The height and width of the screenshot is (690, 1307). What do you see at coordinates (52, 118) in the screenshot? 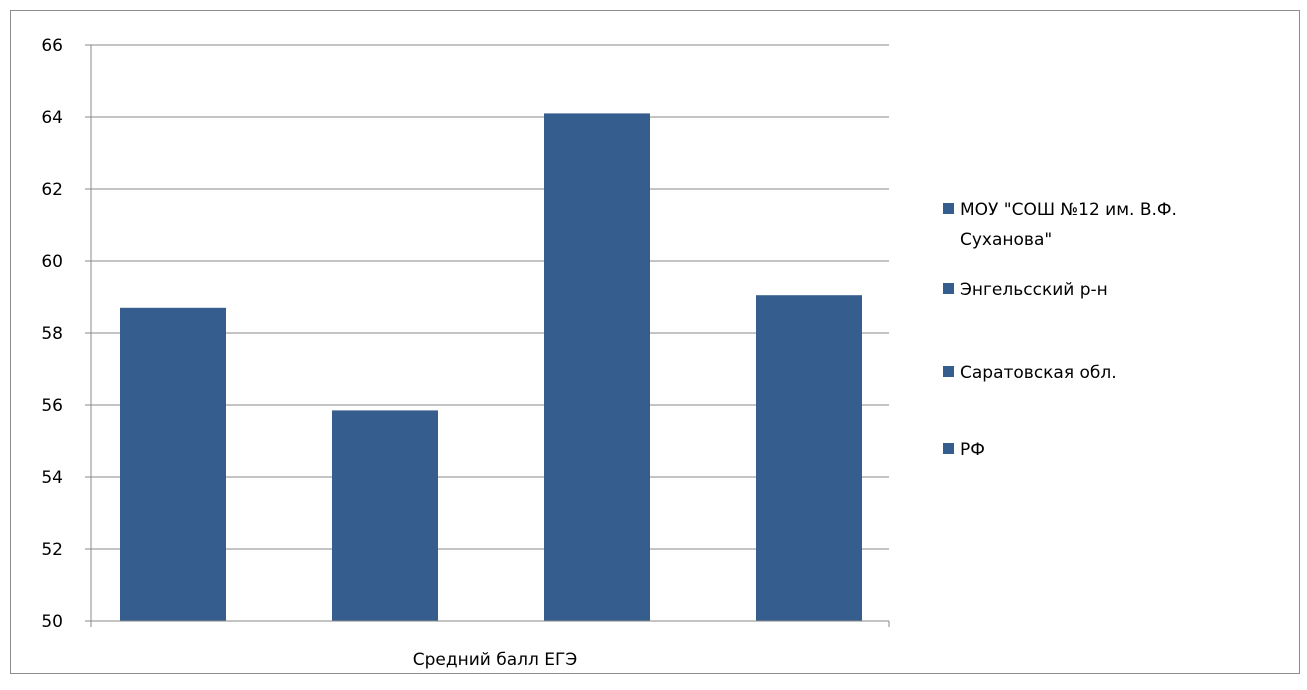
I see `y-tick-label: 64` at bounding box center [52, 118].